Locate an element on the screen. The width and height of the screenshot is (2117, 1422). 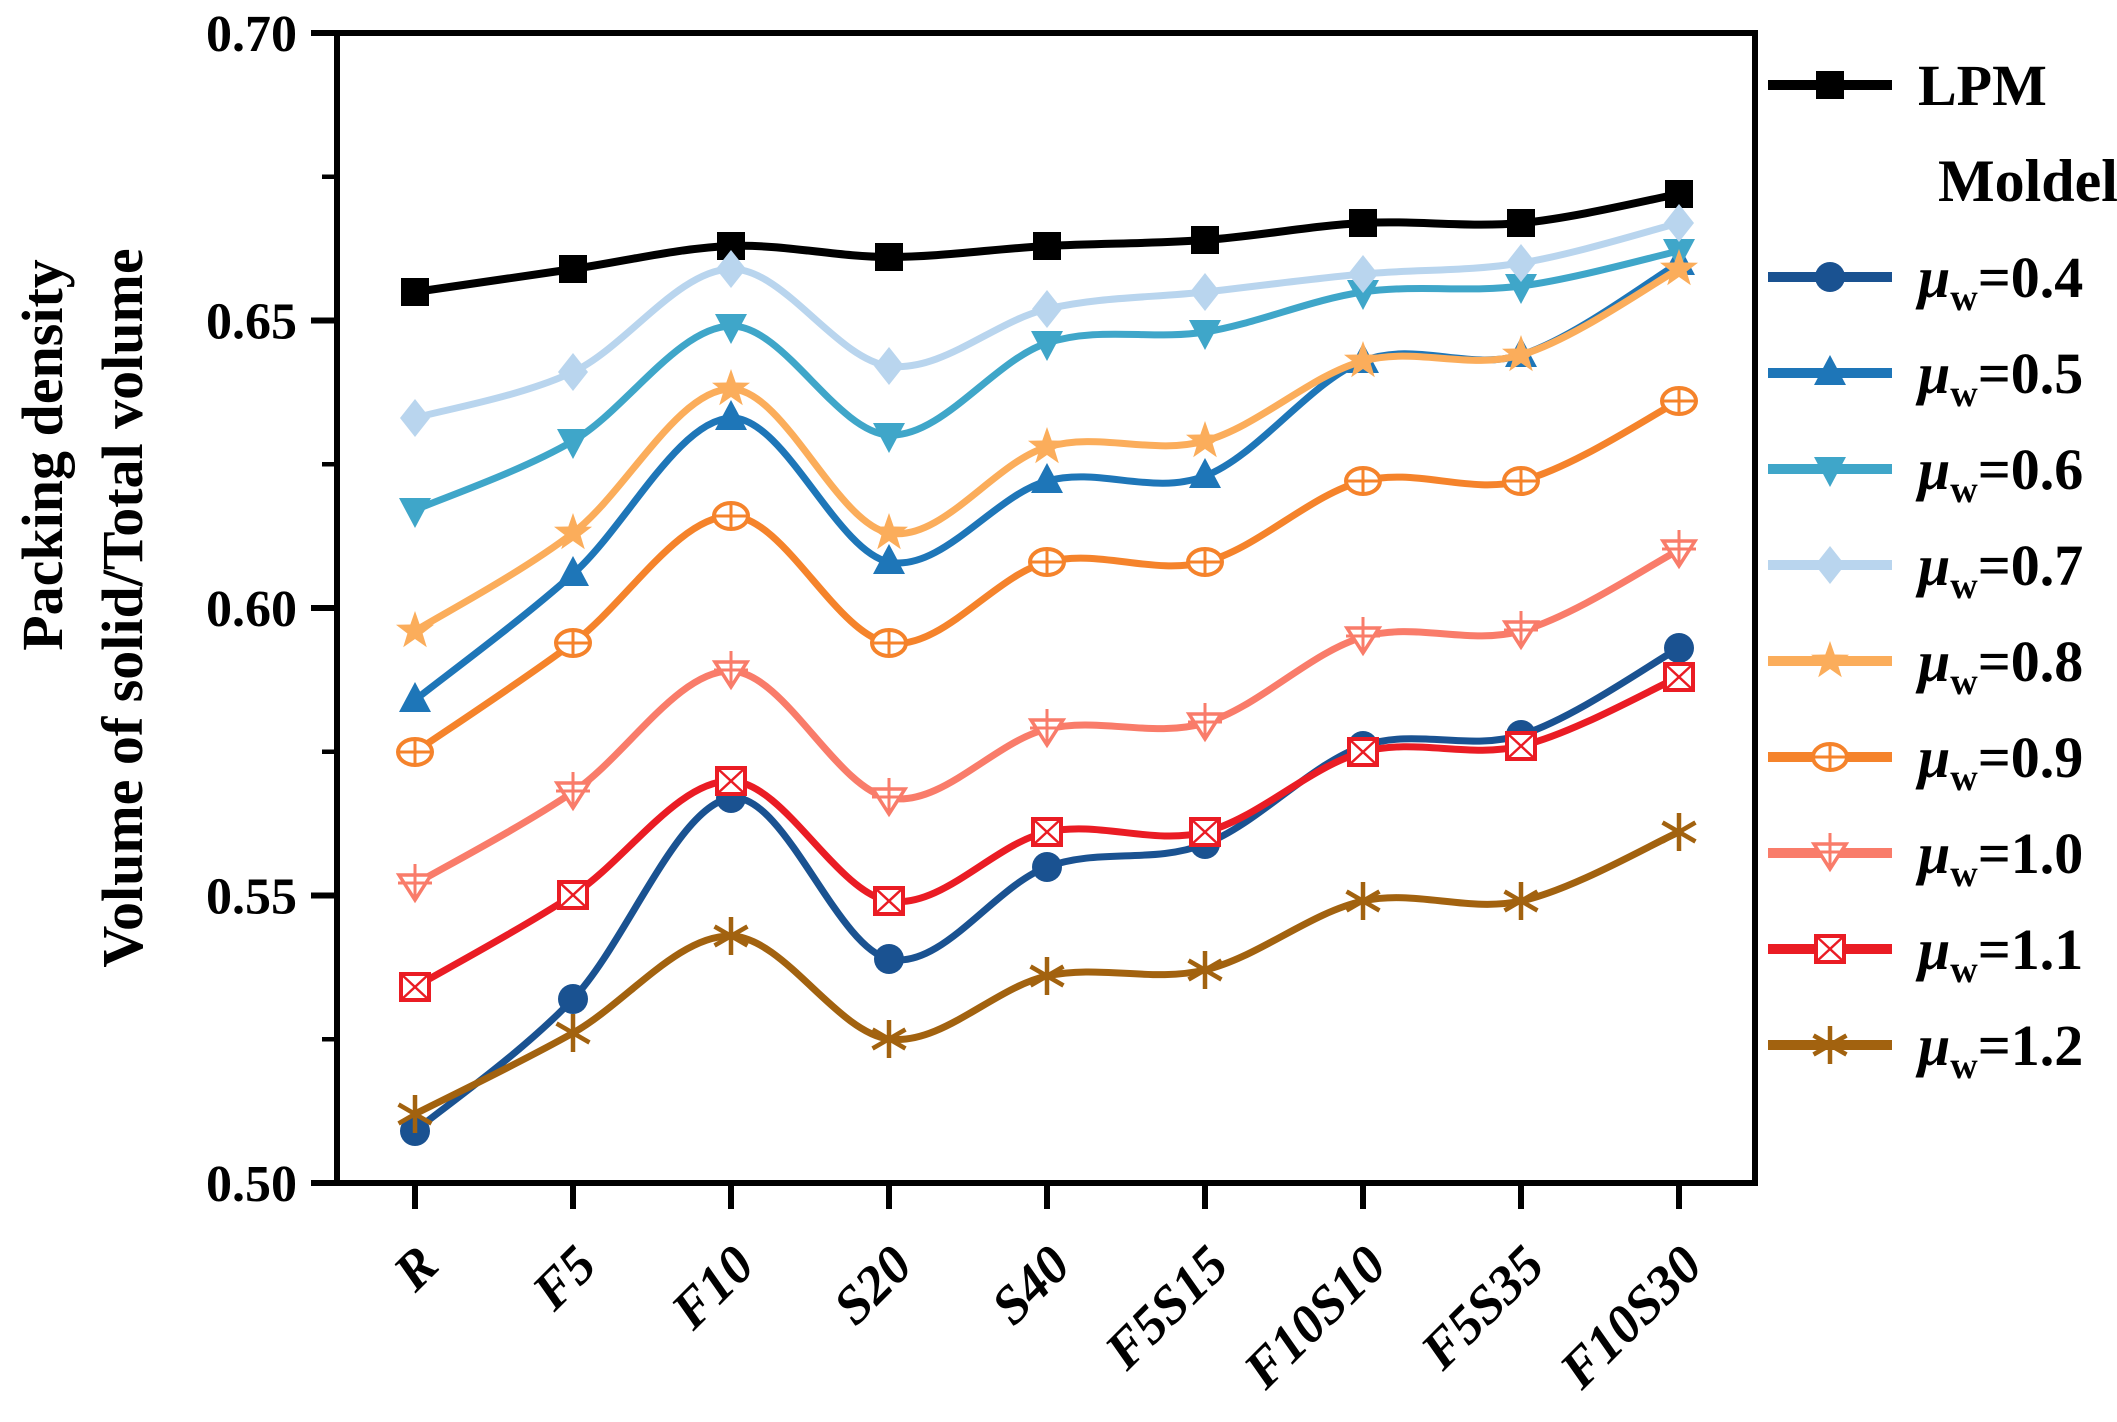
series-mu1.1 is located at coordinates (1047, 832).